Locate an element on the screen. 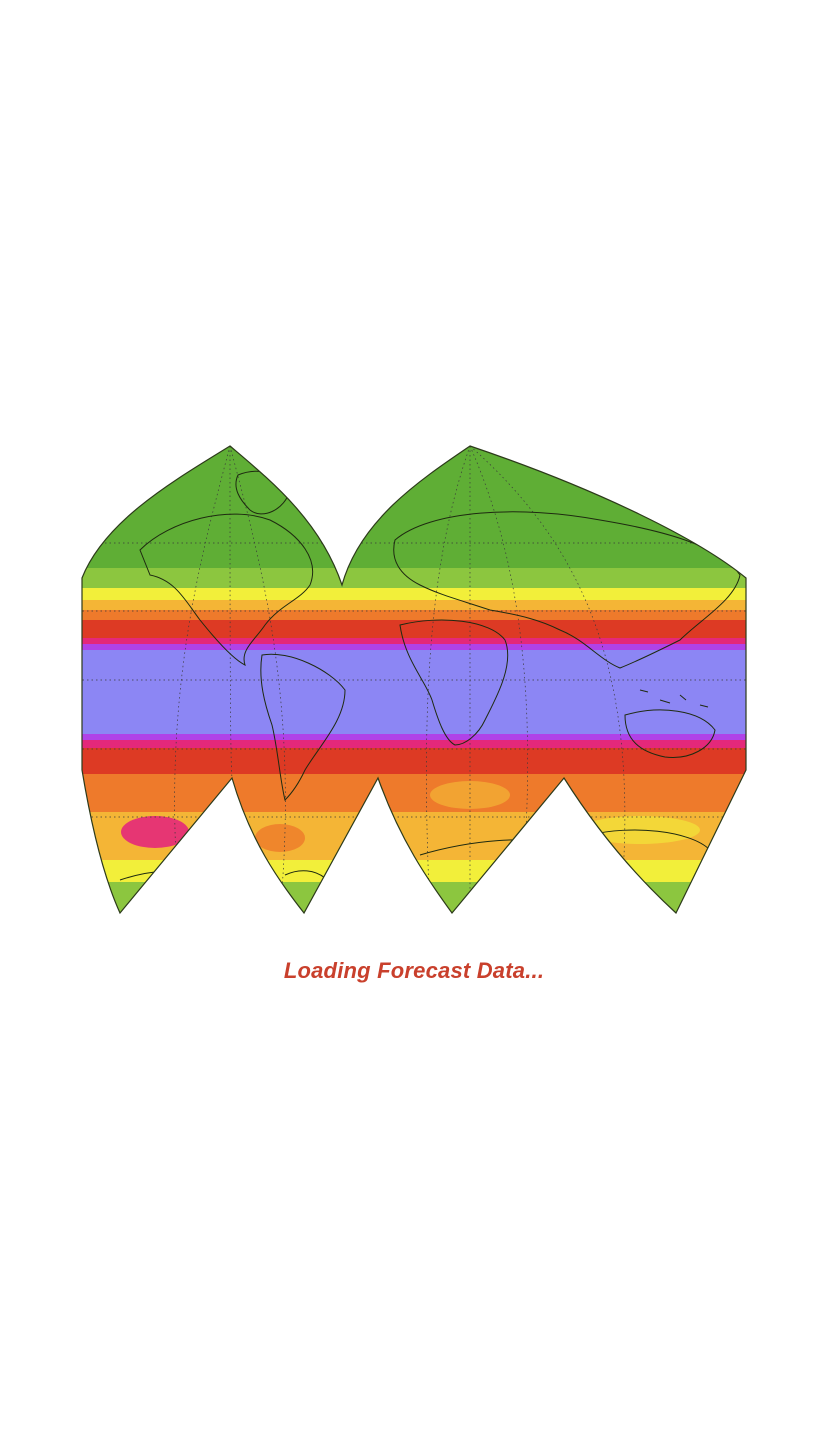 The image size is (828, 1429). band-hot-north is located at coordinates (414, 630).